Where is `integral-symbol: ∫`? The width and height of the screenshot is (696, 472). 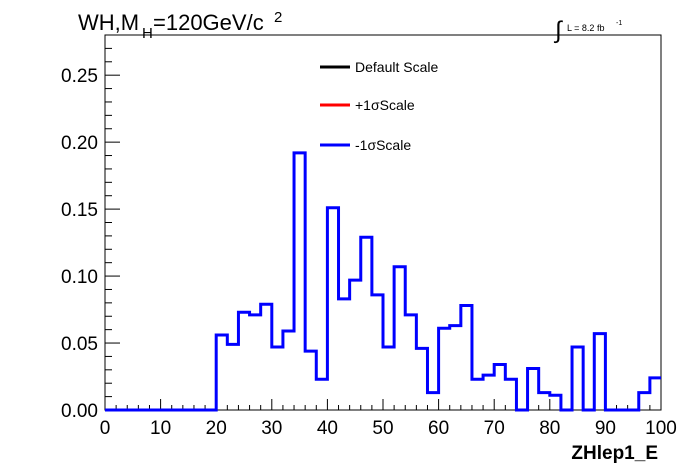
integral-symbol: ∫ is located at coordinates (558, 30).